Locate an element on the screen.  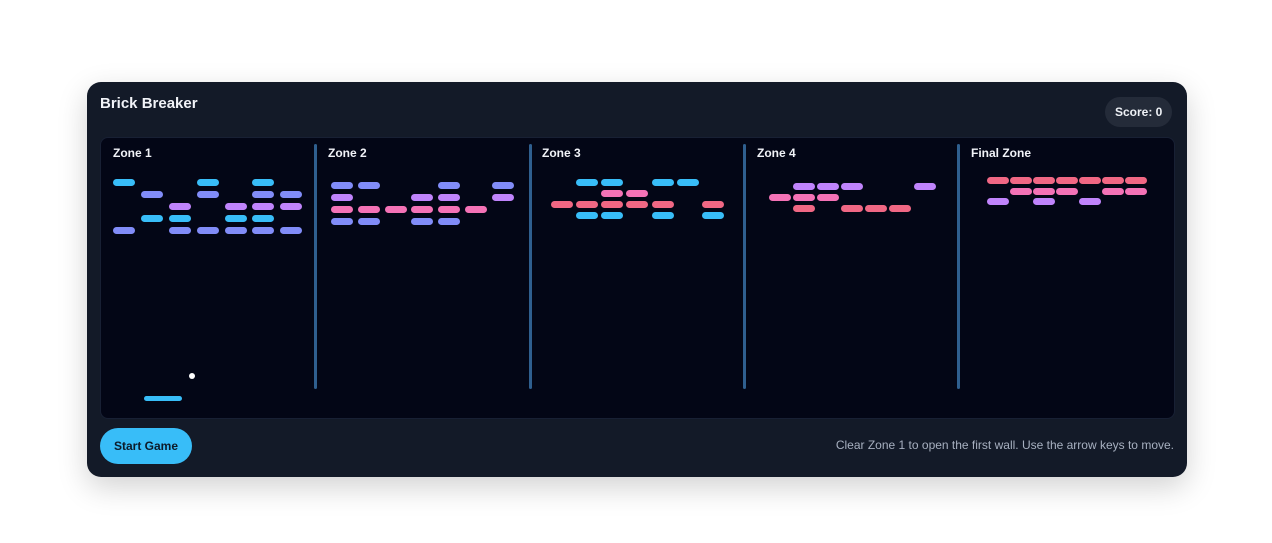
zone-label-2: Zone 2 is located at coordinates (347, 153).